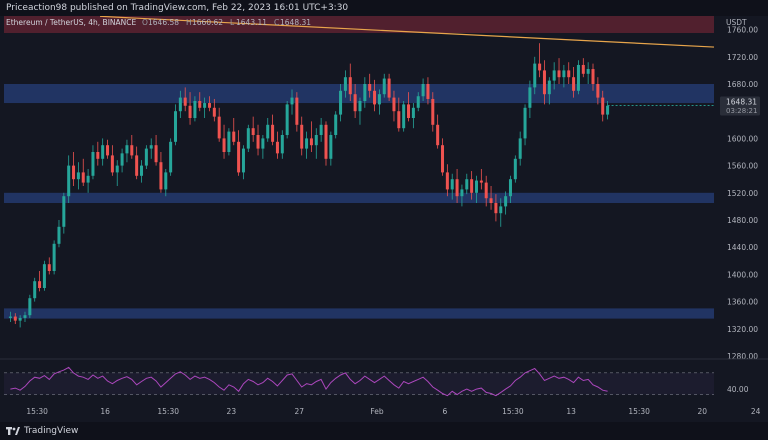 This screenshot has width=768, height=440. What do you see at coordinates (702, 411) in the screenshot?
I see `time-tick-label: 20` at bounding box center [702, 411].